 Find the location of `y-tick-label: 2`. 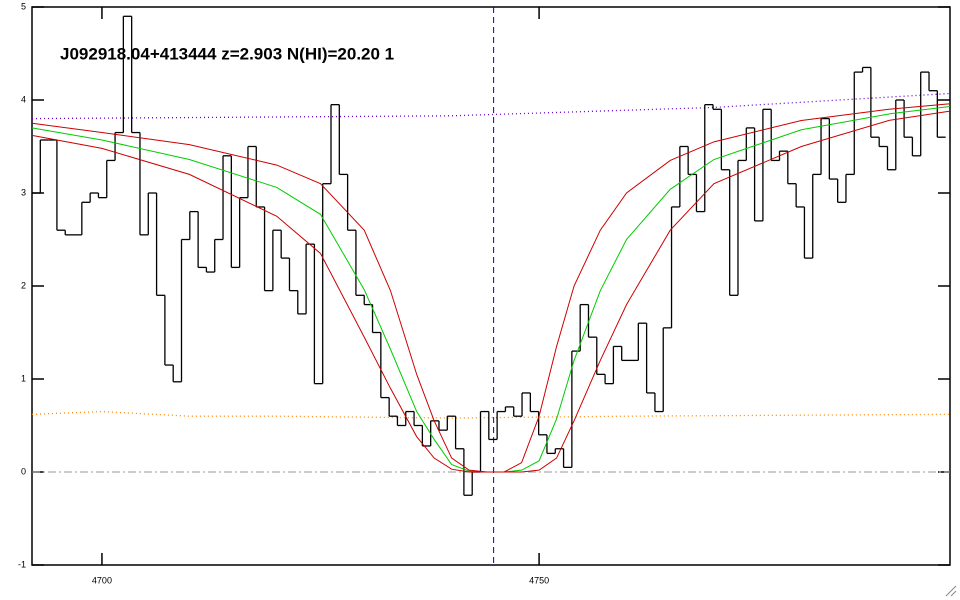

y-tick-label: 2 is located at coordinates (23, 285).